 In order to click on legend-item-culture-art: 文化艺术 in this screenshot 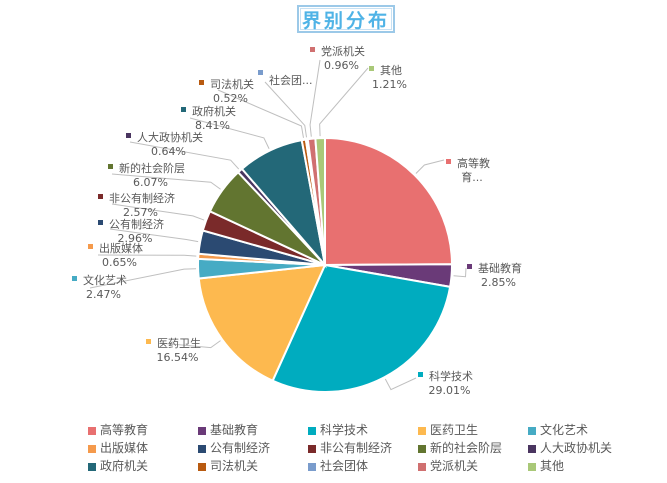, I will do `click(583, 430)`.